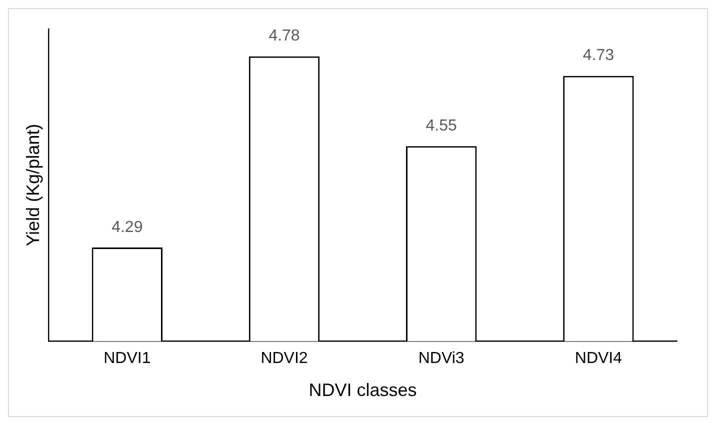 This screenshot has width=716, height=425. Describe the element at coordinates (127, 227) in the screenshot. I see `data-label: 4.29` at that location.